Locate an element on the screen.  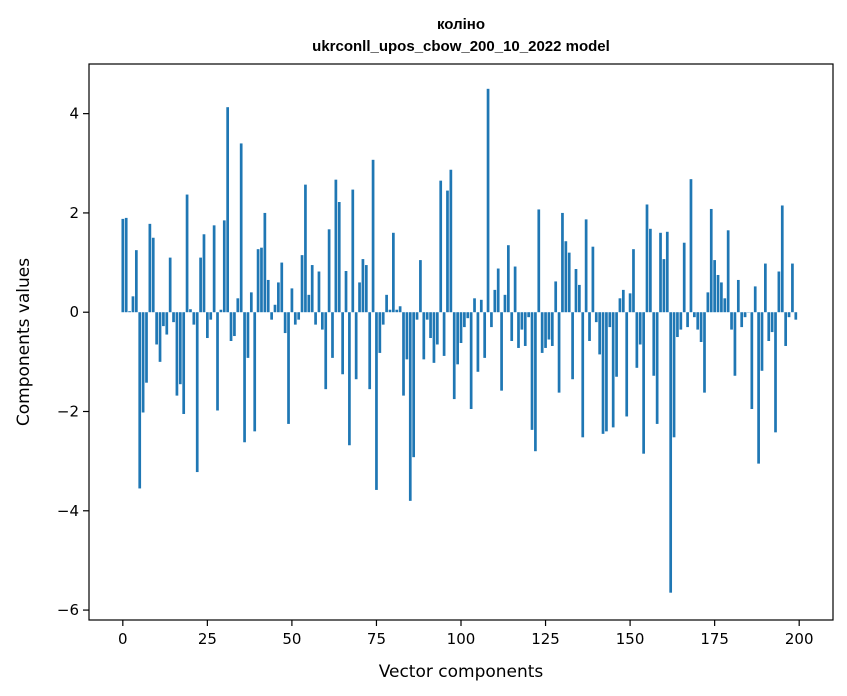
x-tick-label: 25 is located at coordinates (207, 639).